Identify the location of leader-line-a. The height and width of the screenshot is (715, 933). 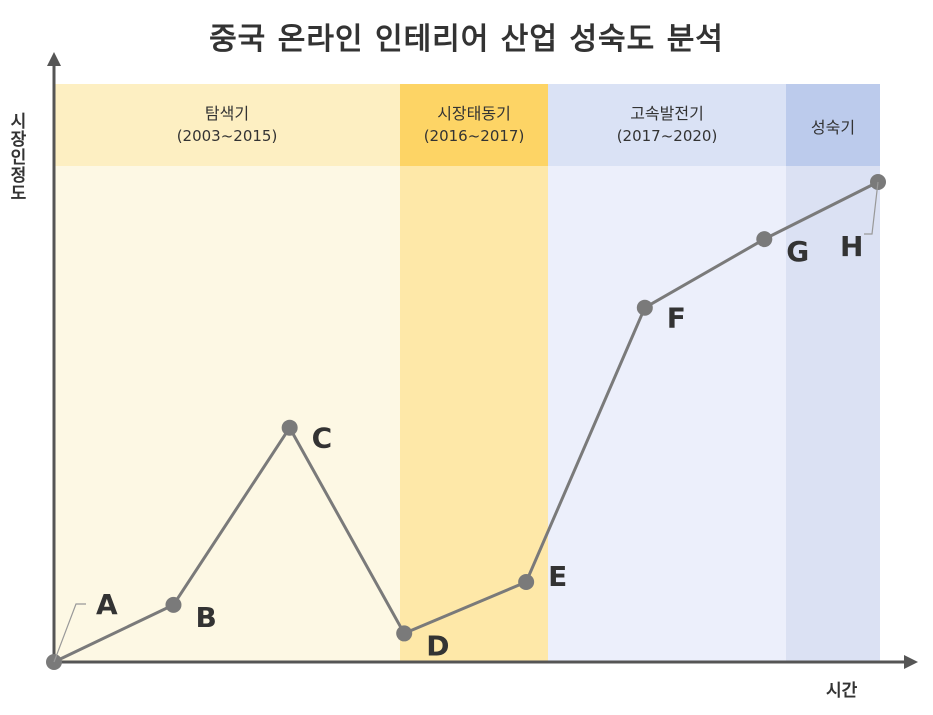
(69, 633).